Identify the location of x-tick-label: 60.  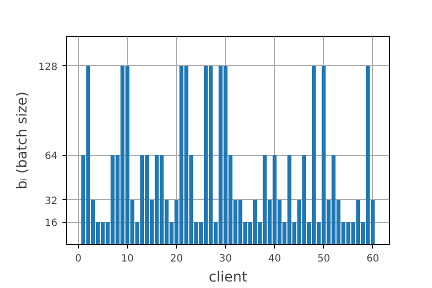
(373, 259).